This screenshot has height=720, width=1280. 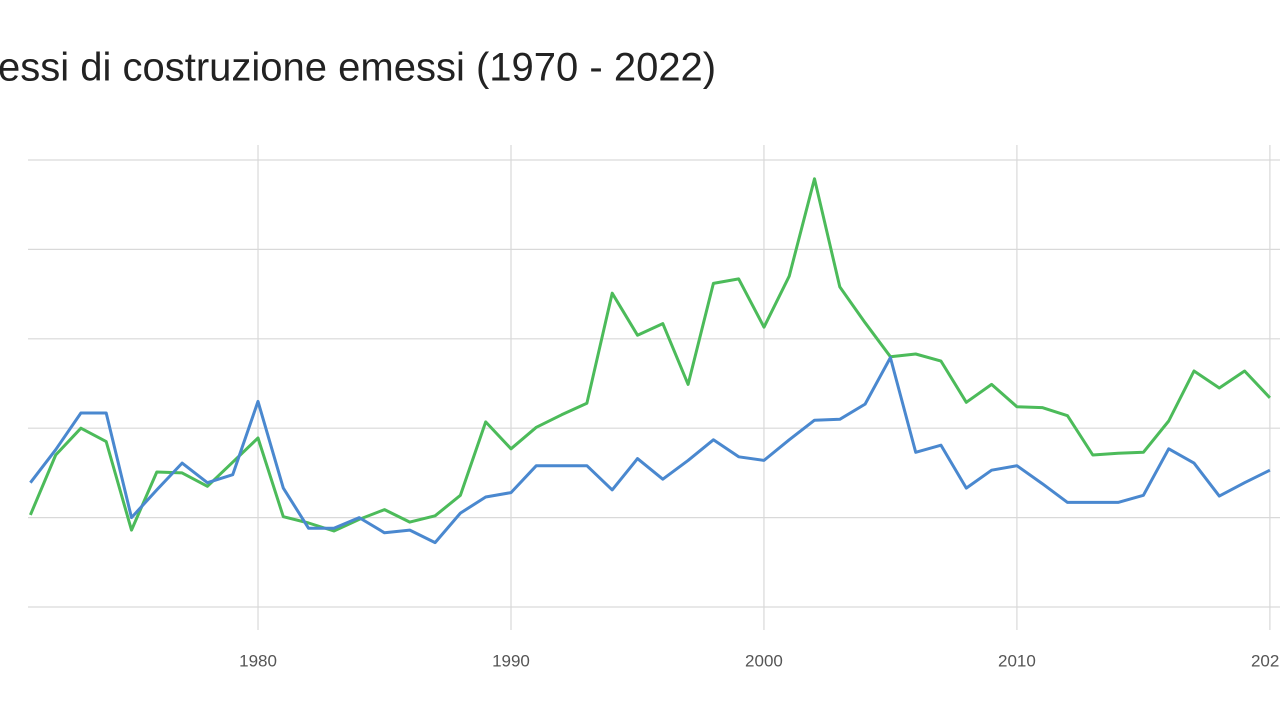 What do you see at coordinates (1265, 660) in the screenshot?
I see `x-tick-label: 2020` at bounding box center [1265, 660].